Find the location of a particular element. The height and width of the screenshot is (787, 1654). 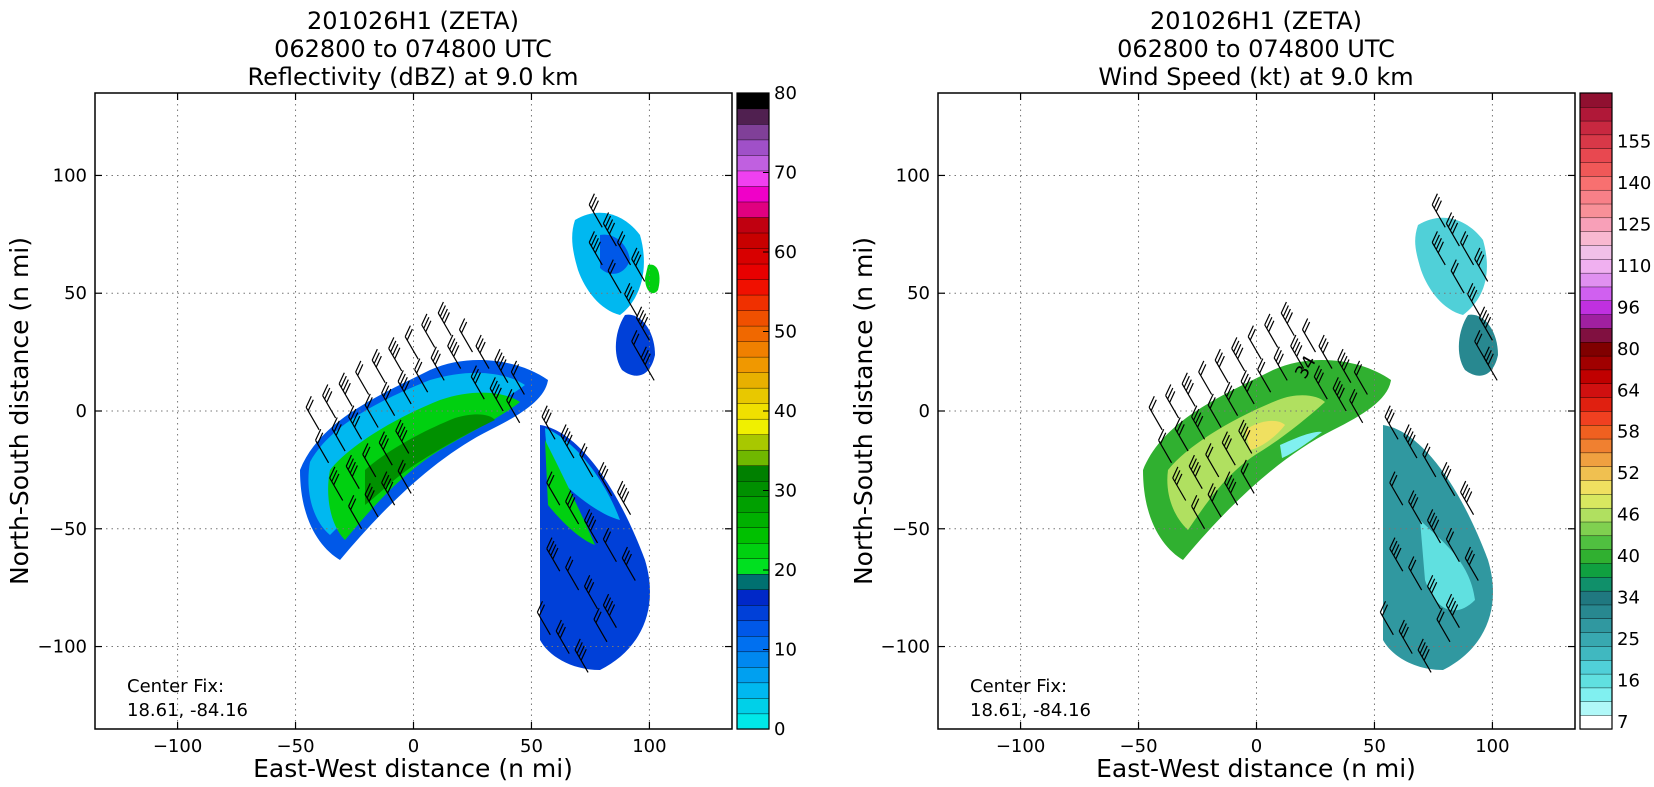

colorbar-tick-label: 155 is located at coordinates (1634, 141).